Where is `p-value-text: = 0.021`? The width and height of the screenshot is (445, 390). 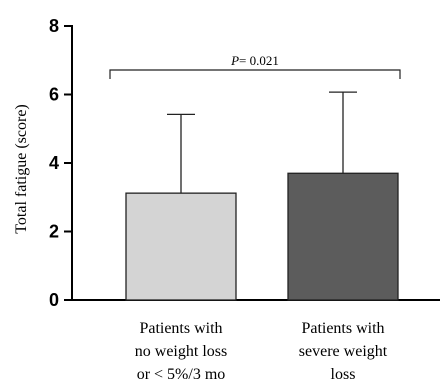 p-value-text: = 0.021 is located at coordinates (259, 60).